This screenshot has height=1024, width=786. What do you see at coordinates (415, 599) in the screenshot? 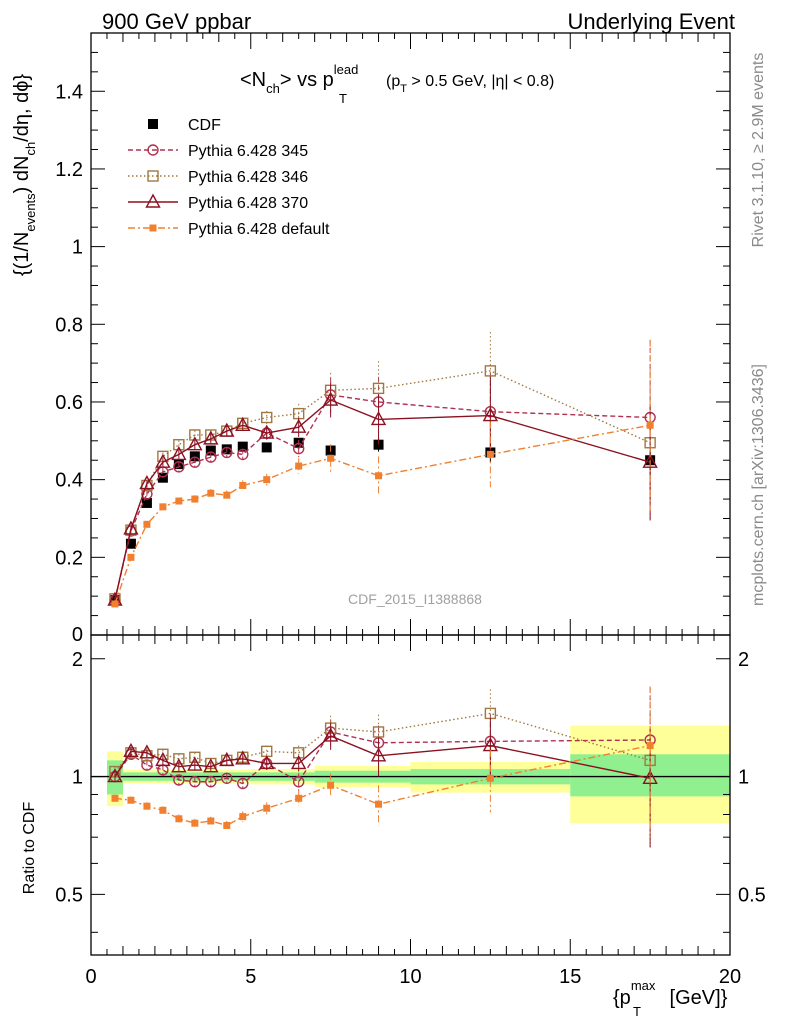
I see `watermark: CDF_2015_I1388868` at bounding box center [415, 599].